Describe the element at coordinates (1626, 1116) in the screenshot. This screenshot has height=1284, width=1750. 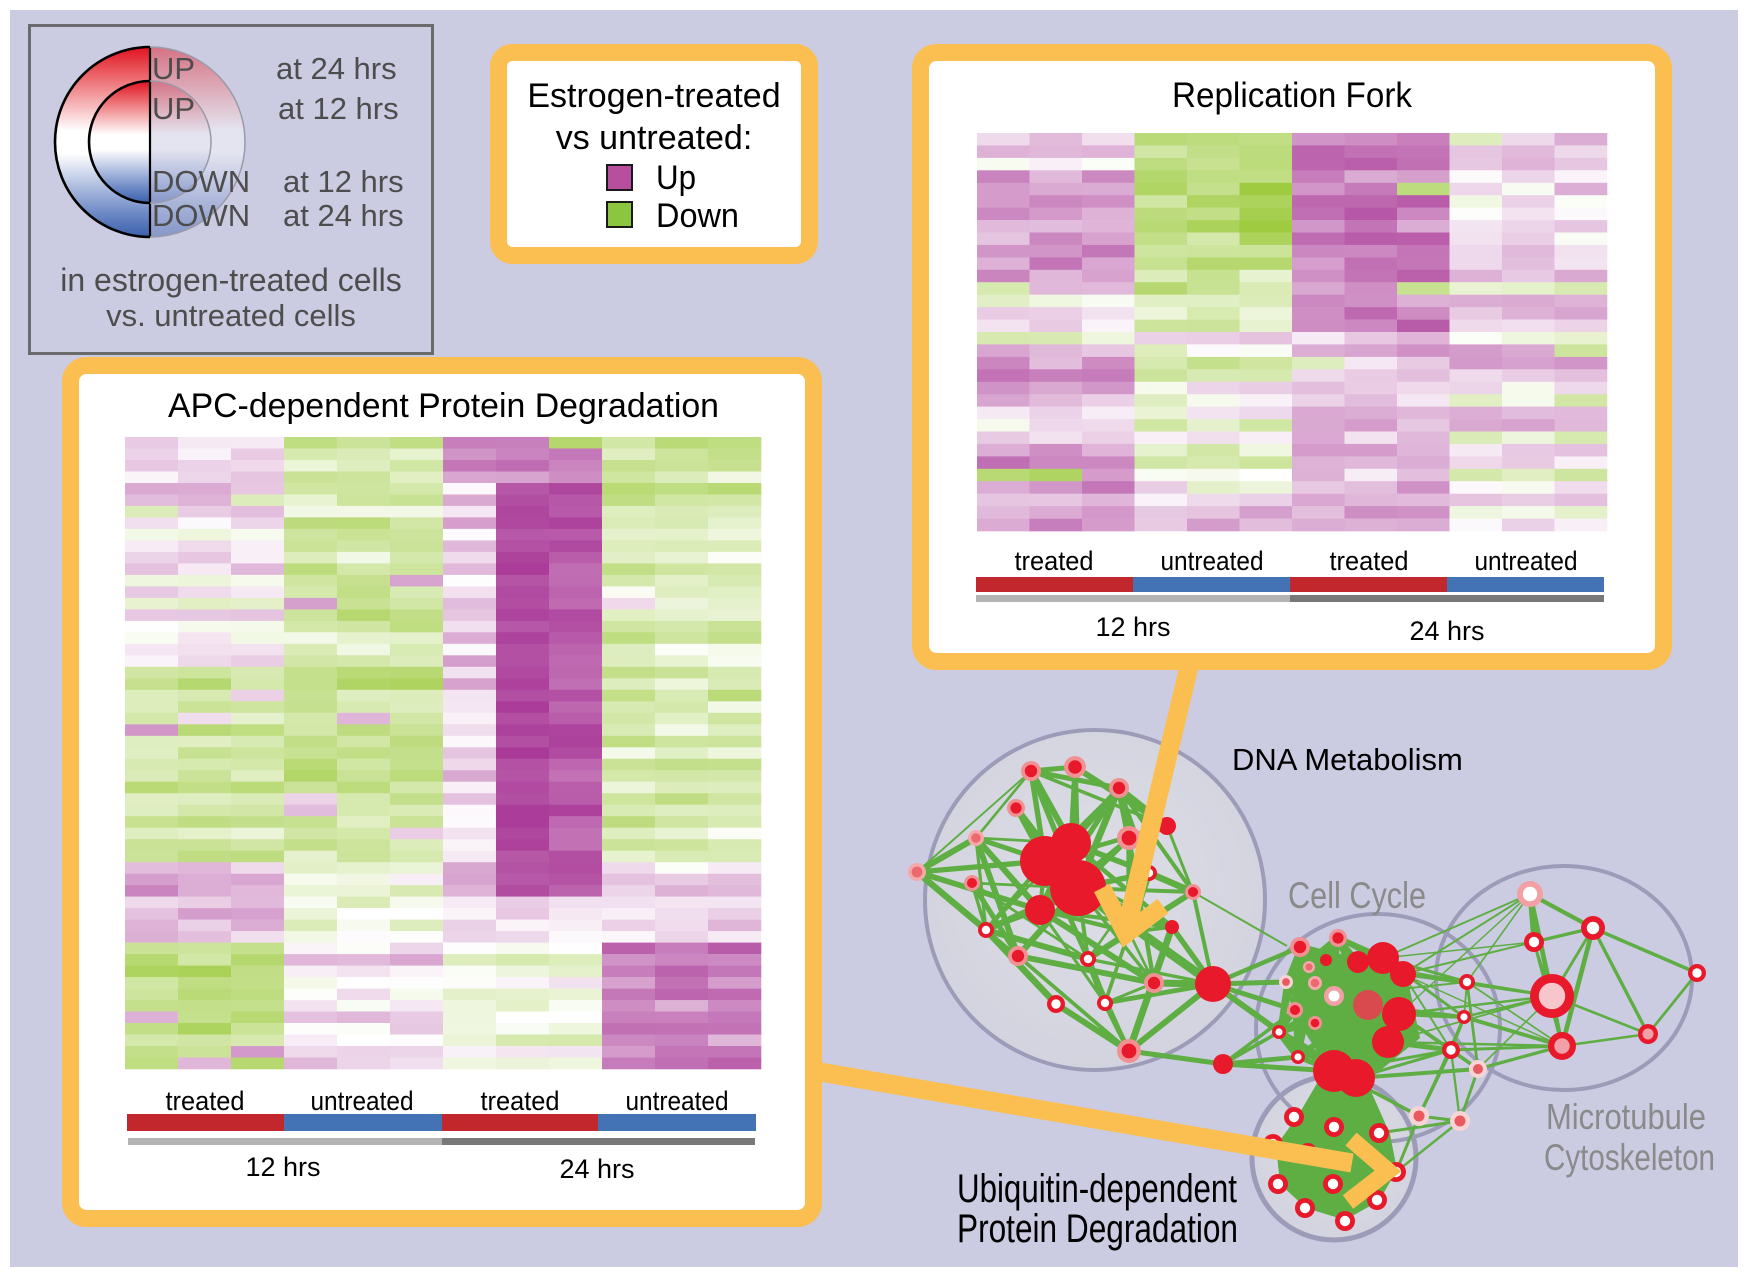
I see `svg-text: Microtubule` at that location.